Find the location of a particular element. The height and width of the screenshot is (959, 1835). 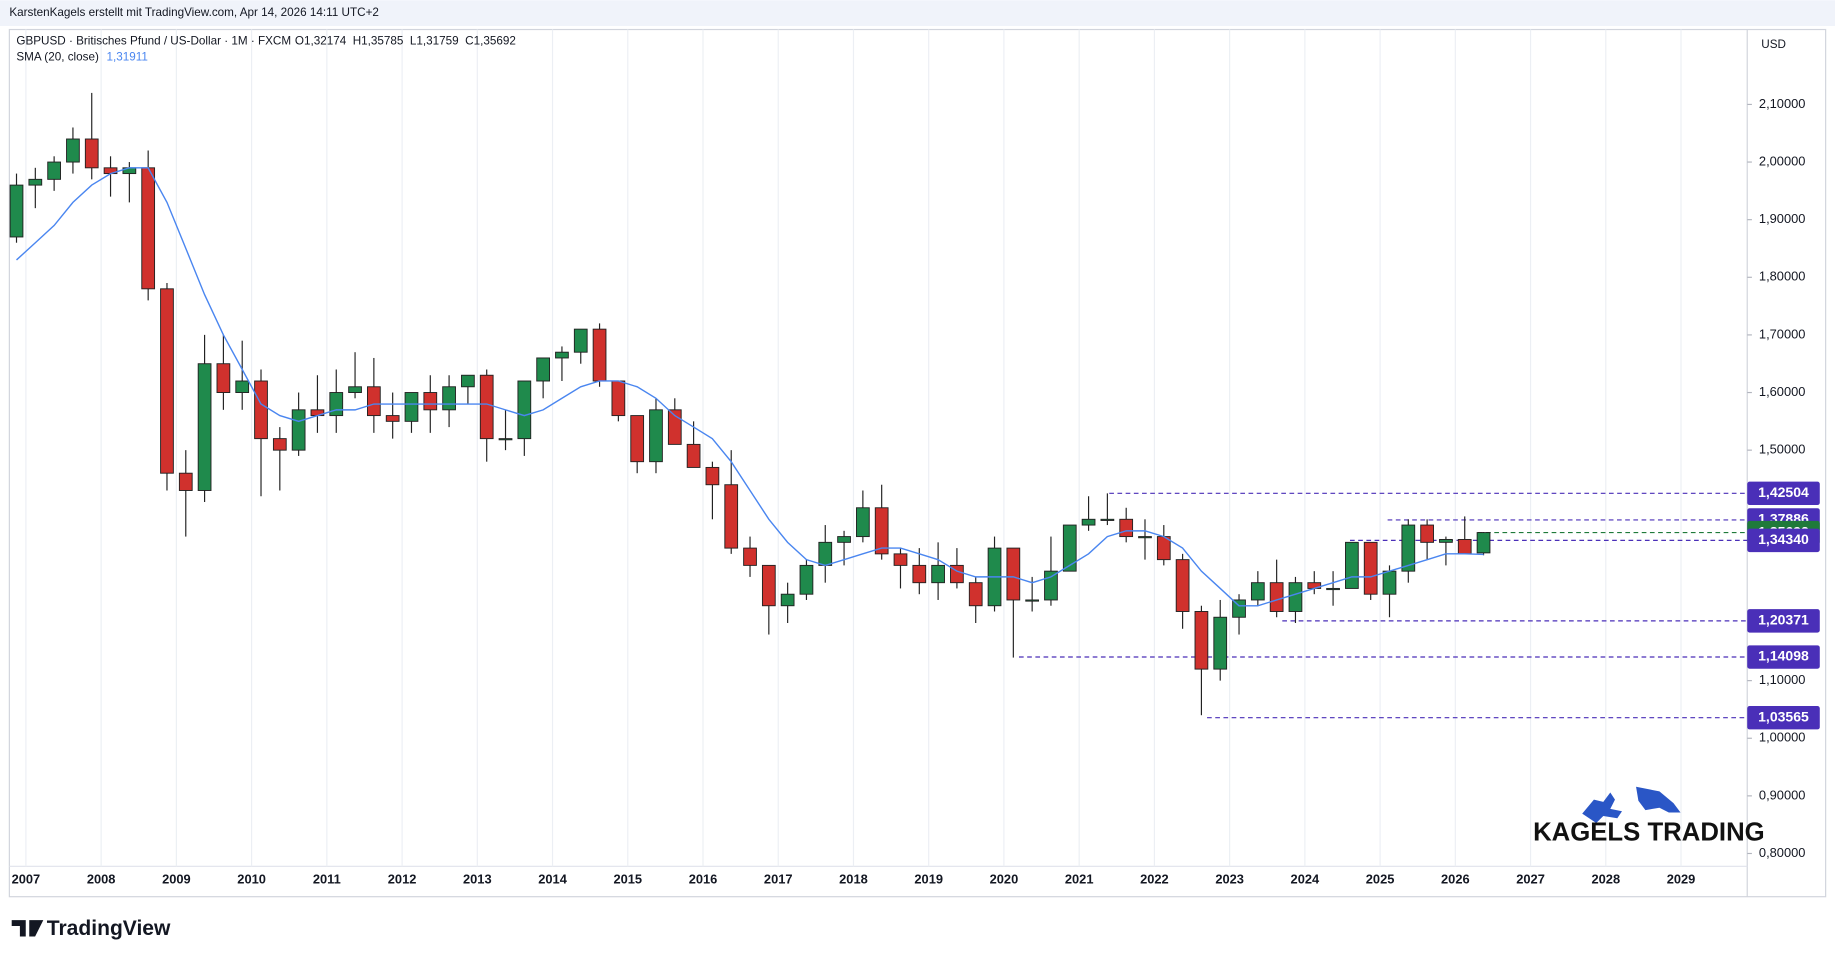

x-tick-label: 2015 is located at coordinates (627, 879).